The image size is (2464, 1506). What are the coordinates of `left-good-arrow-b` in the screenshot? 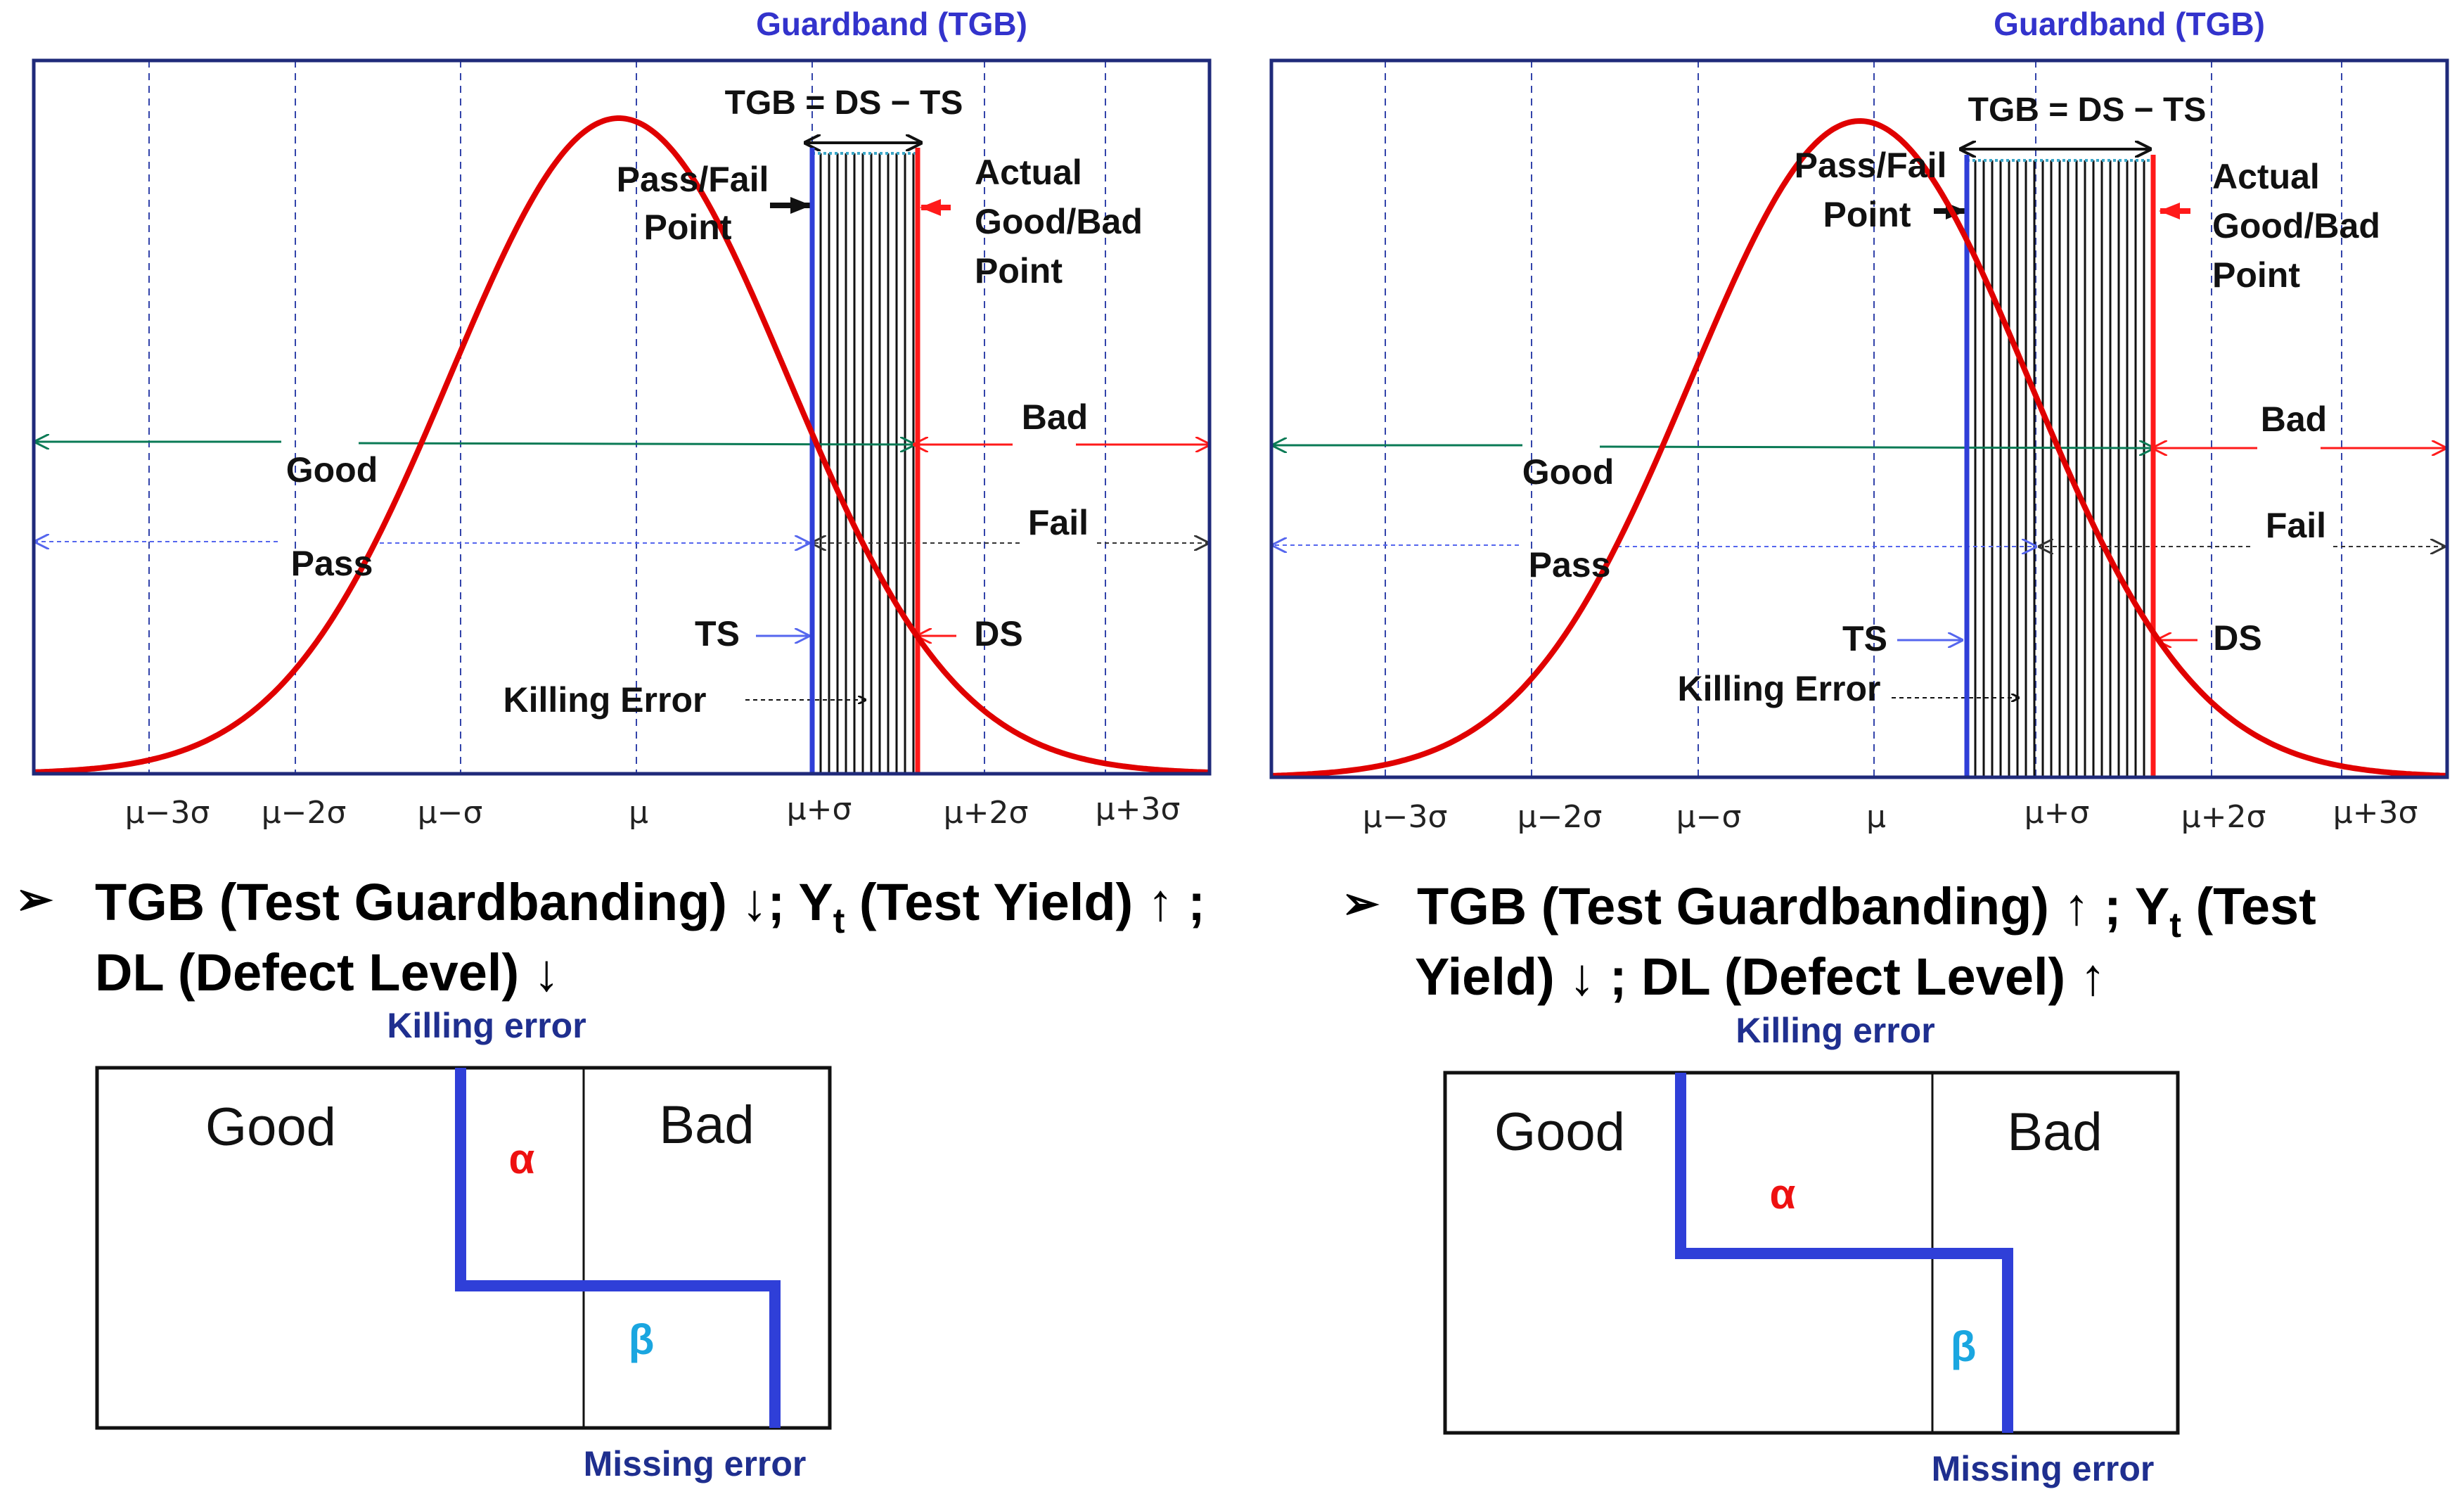 It's located at (636, 444).